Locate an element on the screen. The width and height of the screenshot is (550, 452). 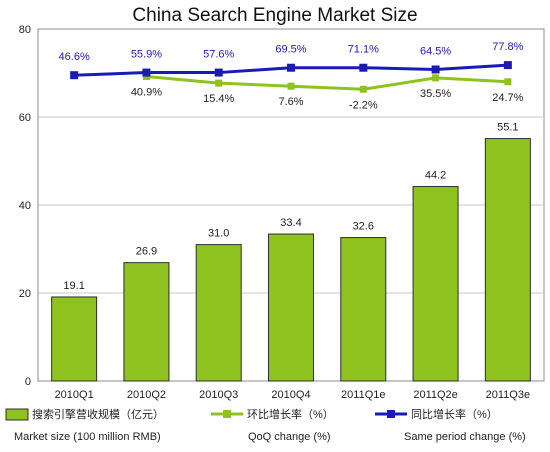
series-point-label: 69.5% is located at coordinates (290, 50).